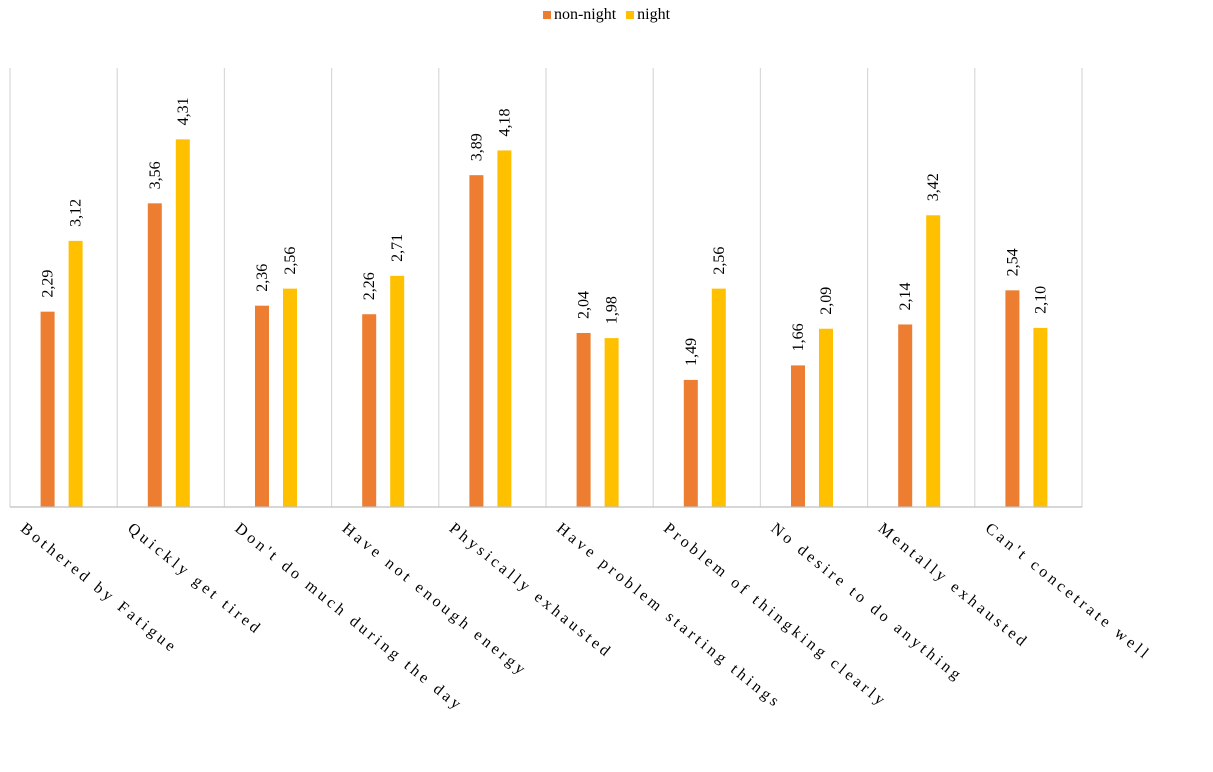 The height and width of the screenshot is (772, 1213). I want to click on data-label-night-4: 2,71, so click(397, 248).